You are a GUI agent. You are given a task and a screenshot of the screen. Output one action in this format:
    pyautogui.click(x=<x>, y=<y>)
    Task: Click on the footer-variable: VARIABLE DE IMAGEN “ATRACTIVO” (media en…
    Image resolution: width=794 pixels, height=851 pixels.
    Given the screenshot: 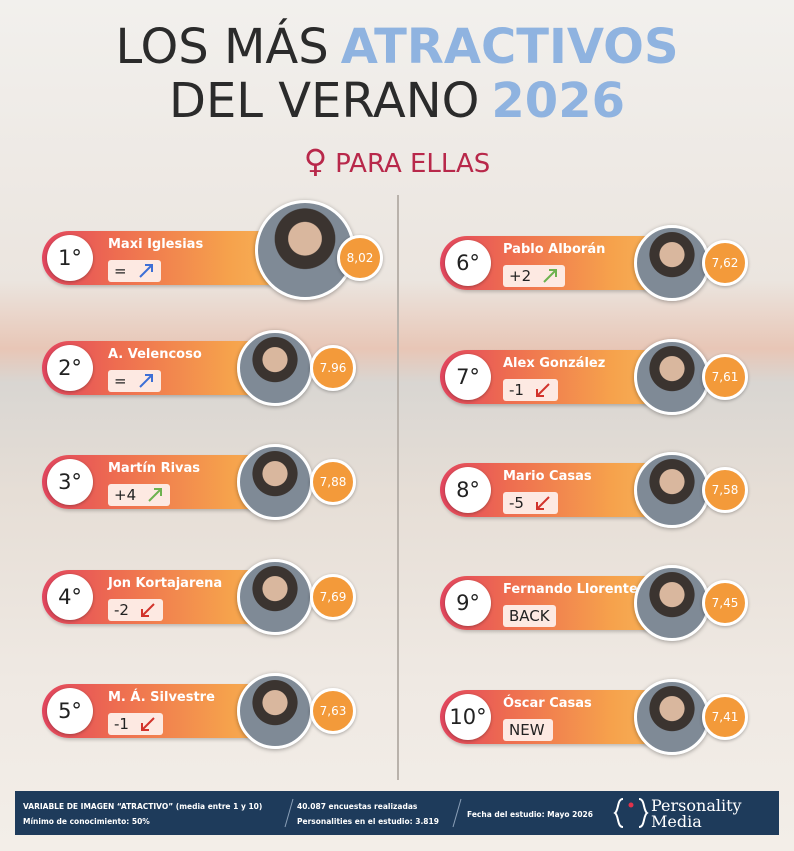 What is the action you would take?
    pyautogui.click(x=143, y=806)
    